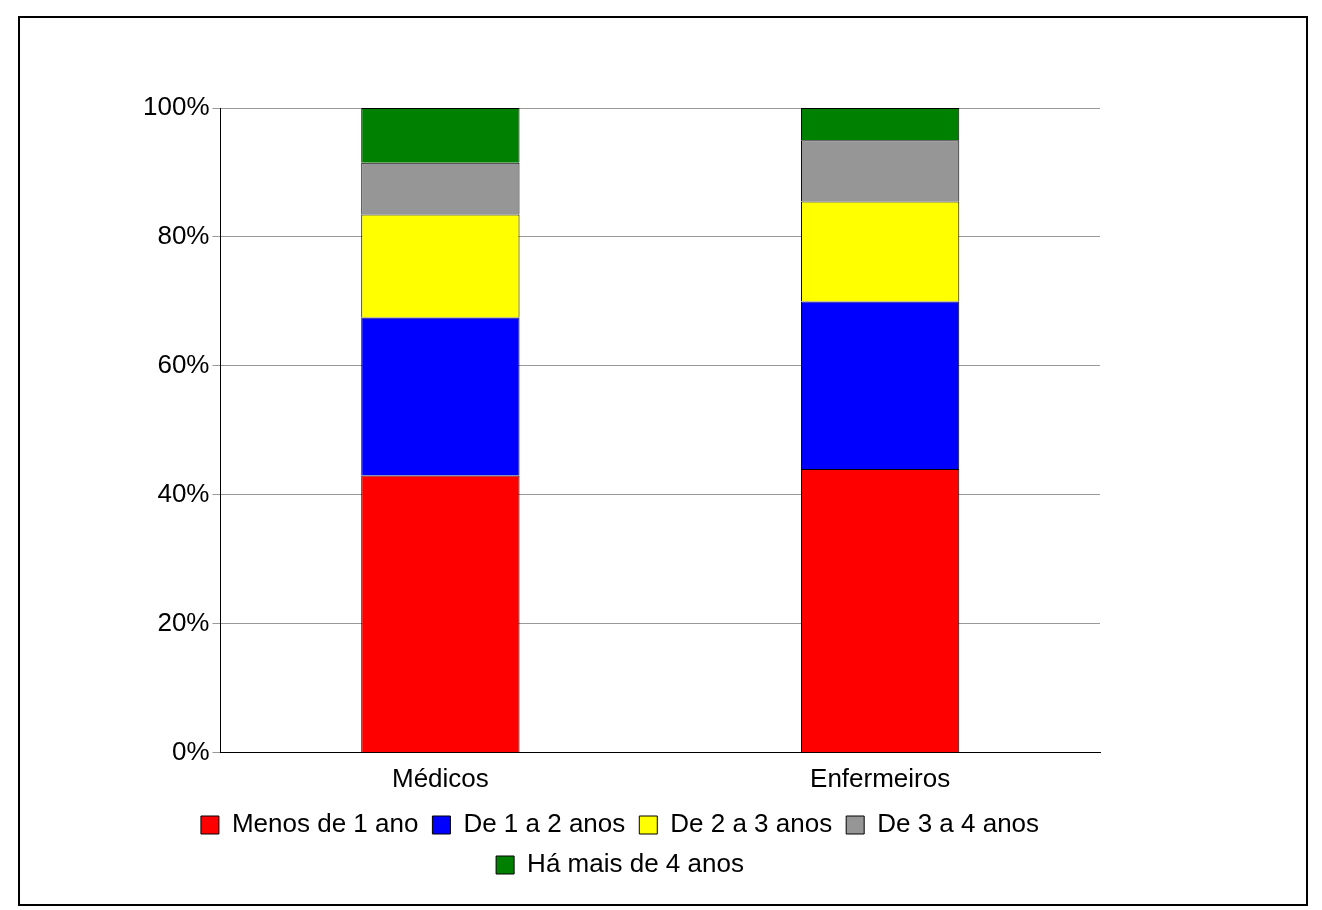  I want to click on legend-label: De 1 a 2 anos, so click(544, 823).